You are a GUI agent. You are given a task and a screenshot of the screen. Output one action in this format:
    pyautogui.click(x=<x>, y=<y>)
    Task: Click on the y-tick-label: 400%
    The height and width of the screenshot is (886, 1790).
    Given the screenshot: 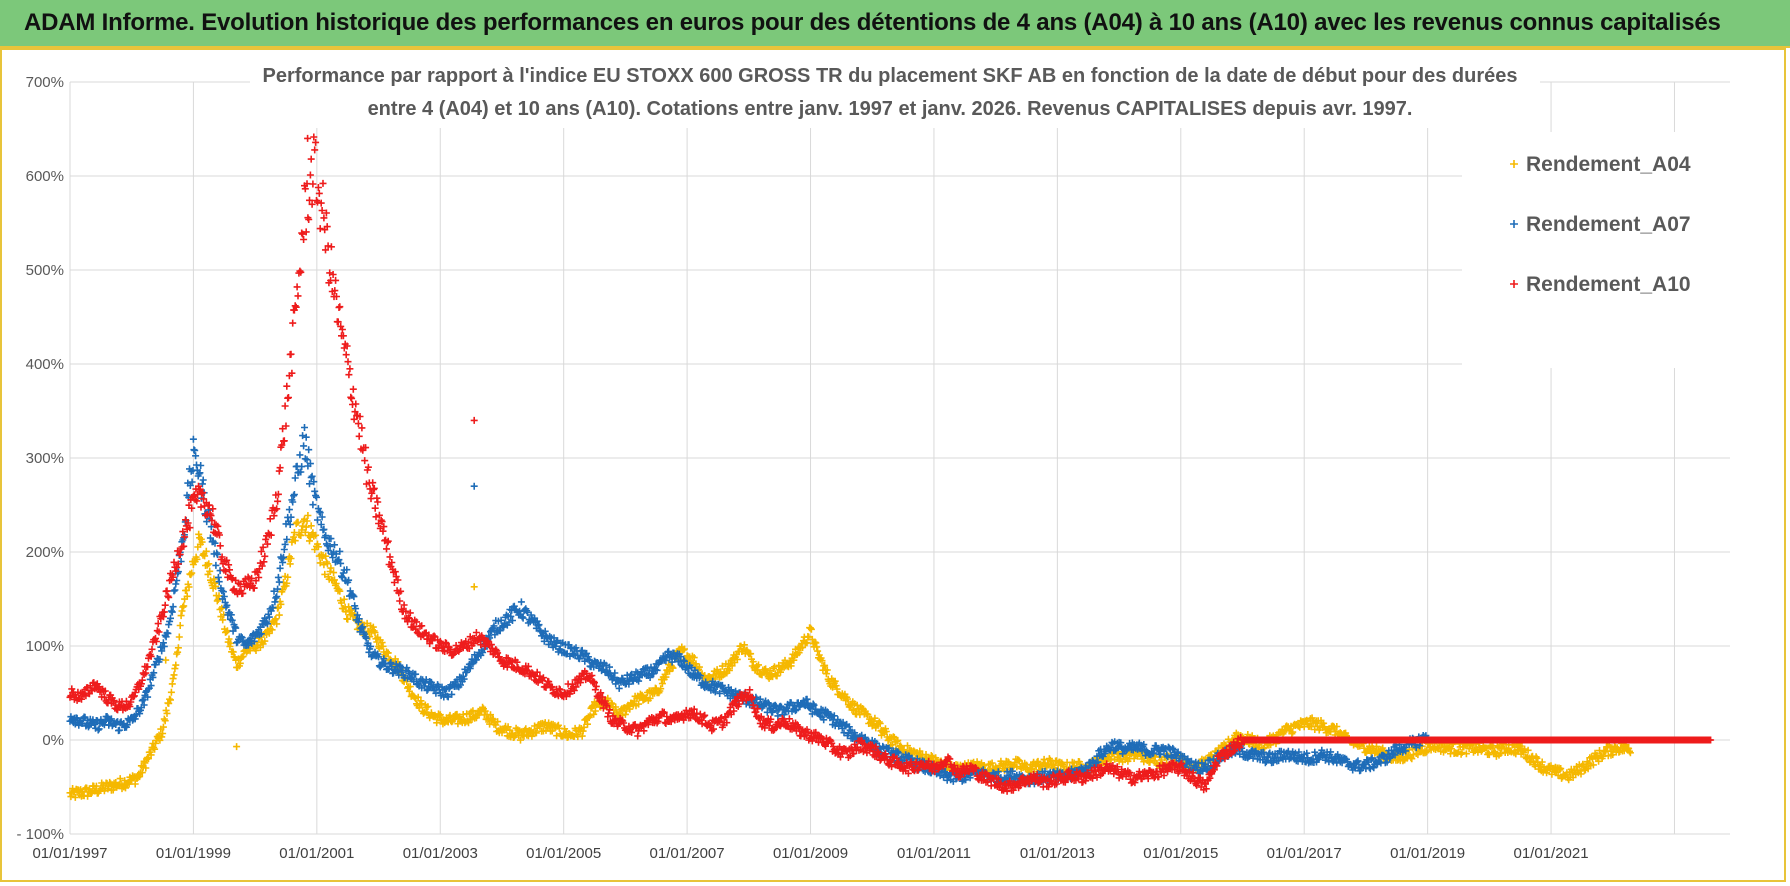 What is the action you would take?
    pyautogui.click(x=45, y=364)
    